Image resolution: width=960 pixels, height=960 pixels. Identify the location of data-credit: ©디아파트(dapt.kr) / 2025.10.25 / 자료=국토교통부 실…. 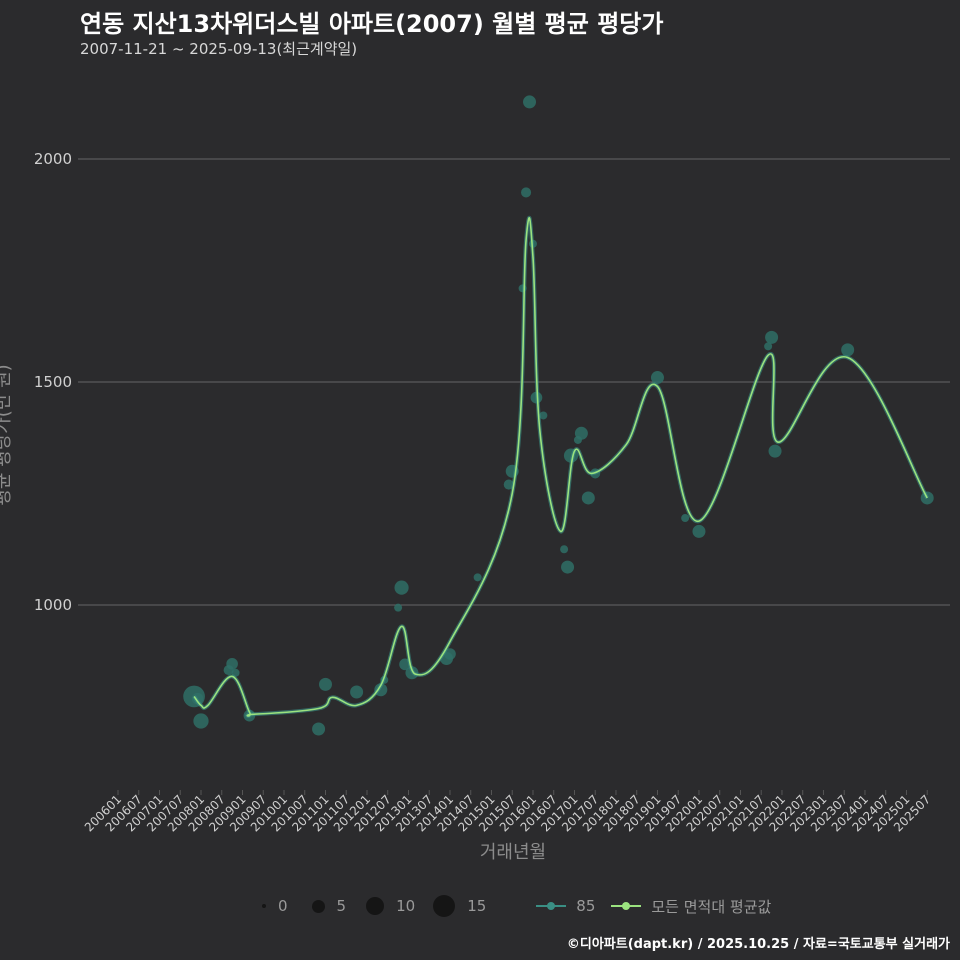
(758, 944).